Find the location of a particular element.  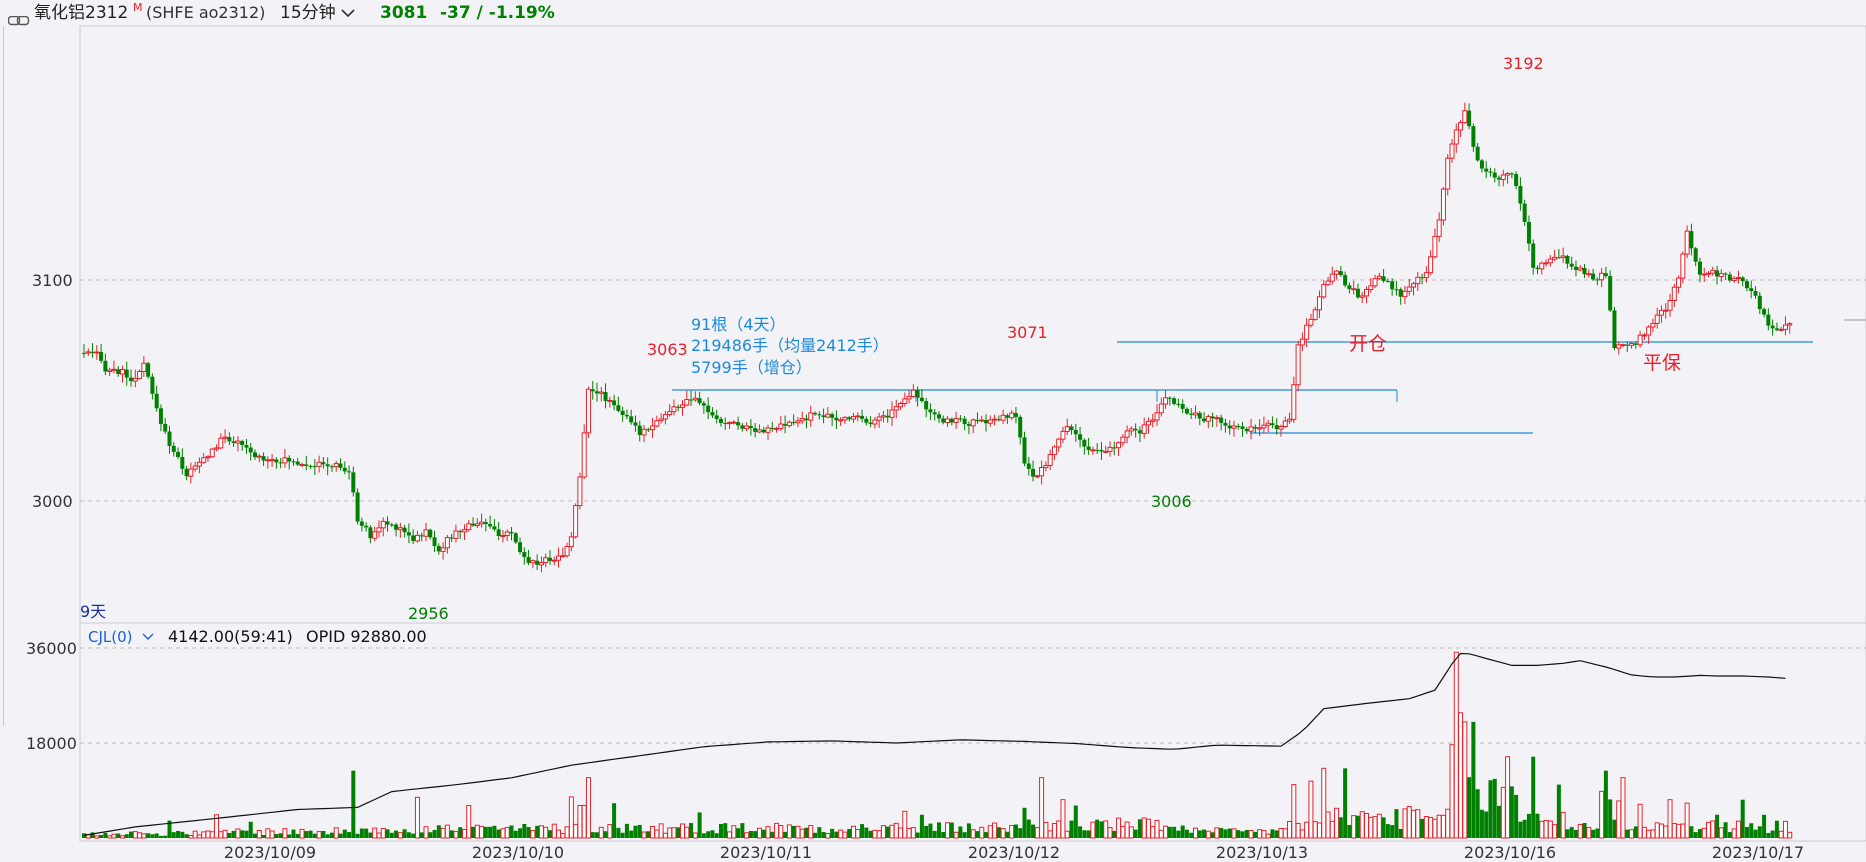

indicator-opid-value: OPID 92880.00 is located at coordinates (366, 636).